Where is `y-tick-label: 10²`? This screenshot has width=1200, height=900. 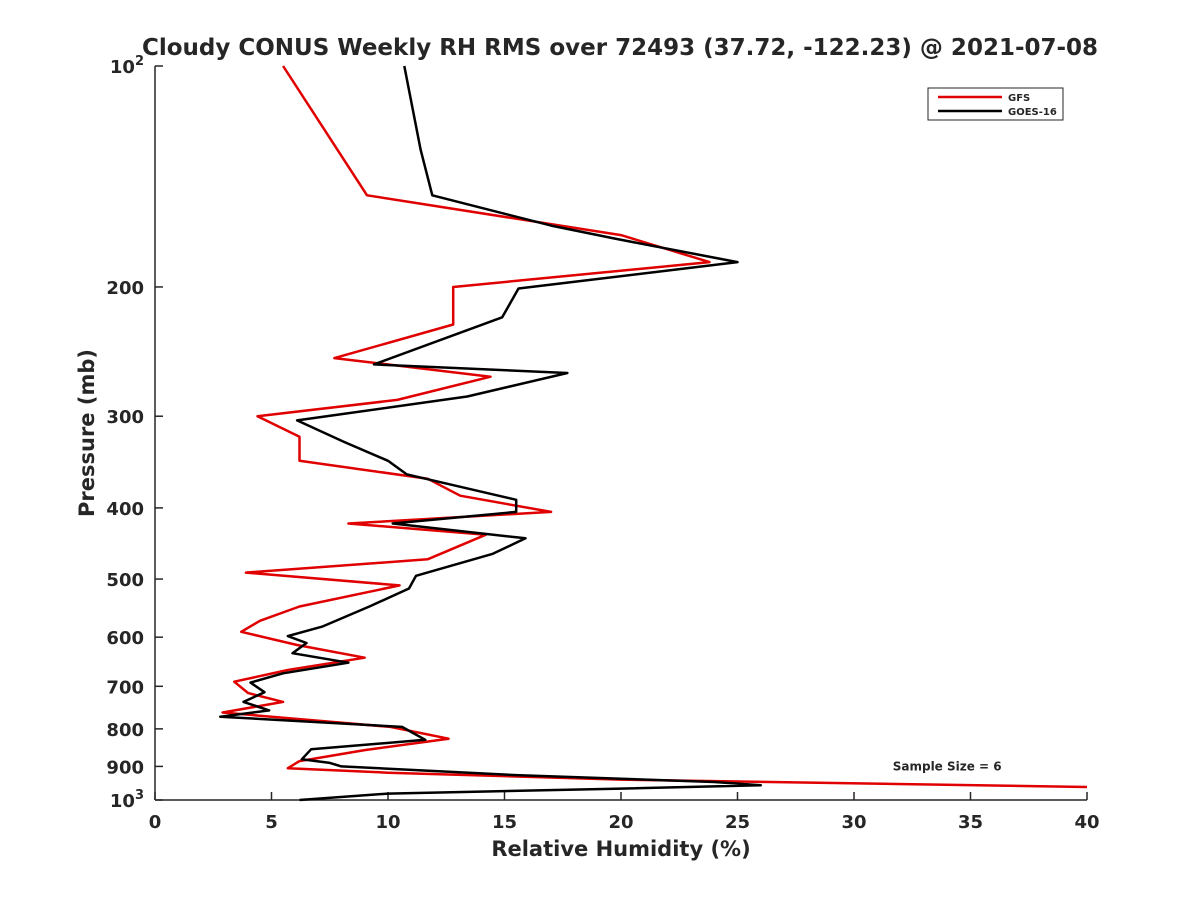 y-tick-label: 10² is located at coordinates (127, 66).